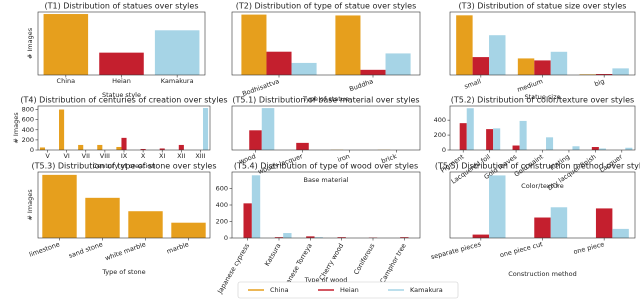  I want to click on x-axis-label: Statue style, so click(121, 95).